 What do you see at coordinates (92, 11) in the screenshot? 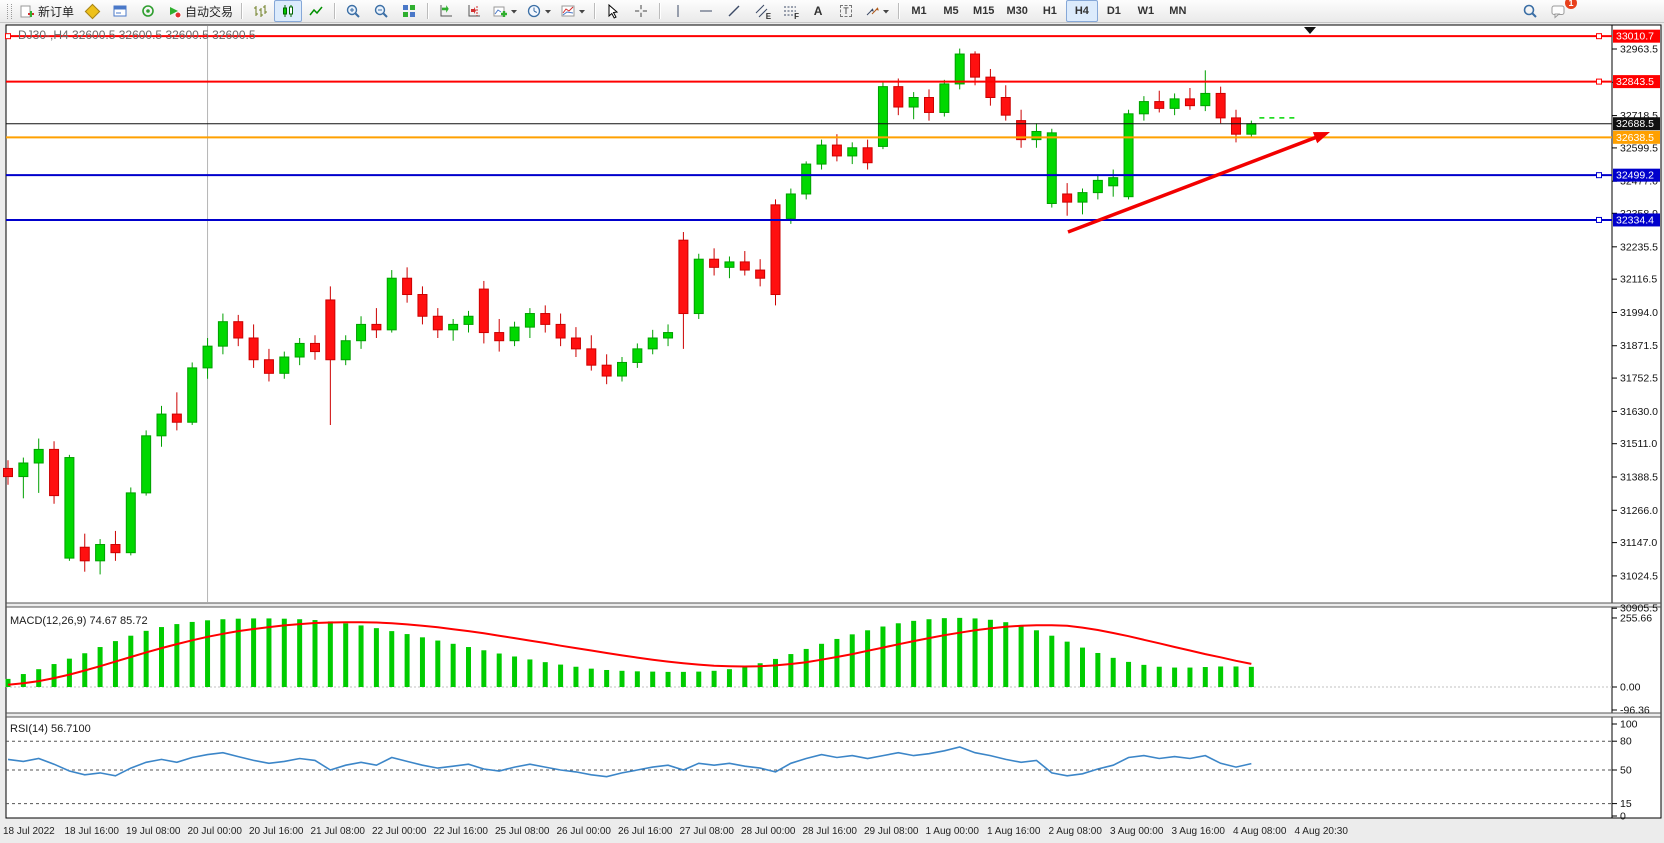
I see `market-watch-button` at bounding box center [92, 11].